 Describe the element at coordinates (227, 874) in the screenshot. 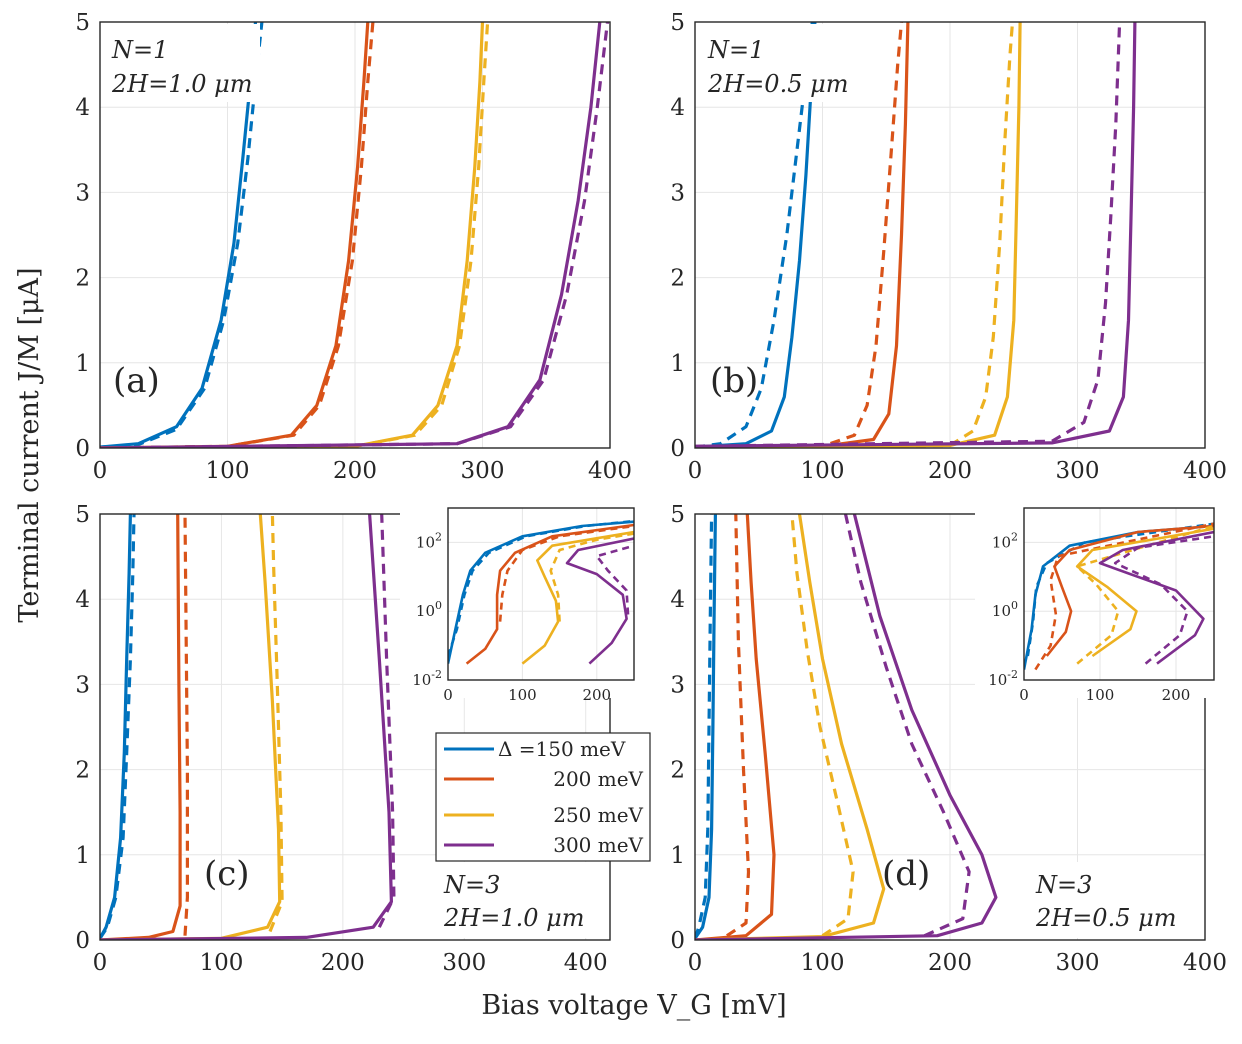

I see `panel-c-label: (c)` at that location.